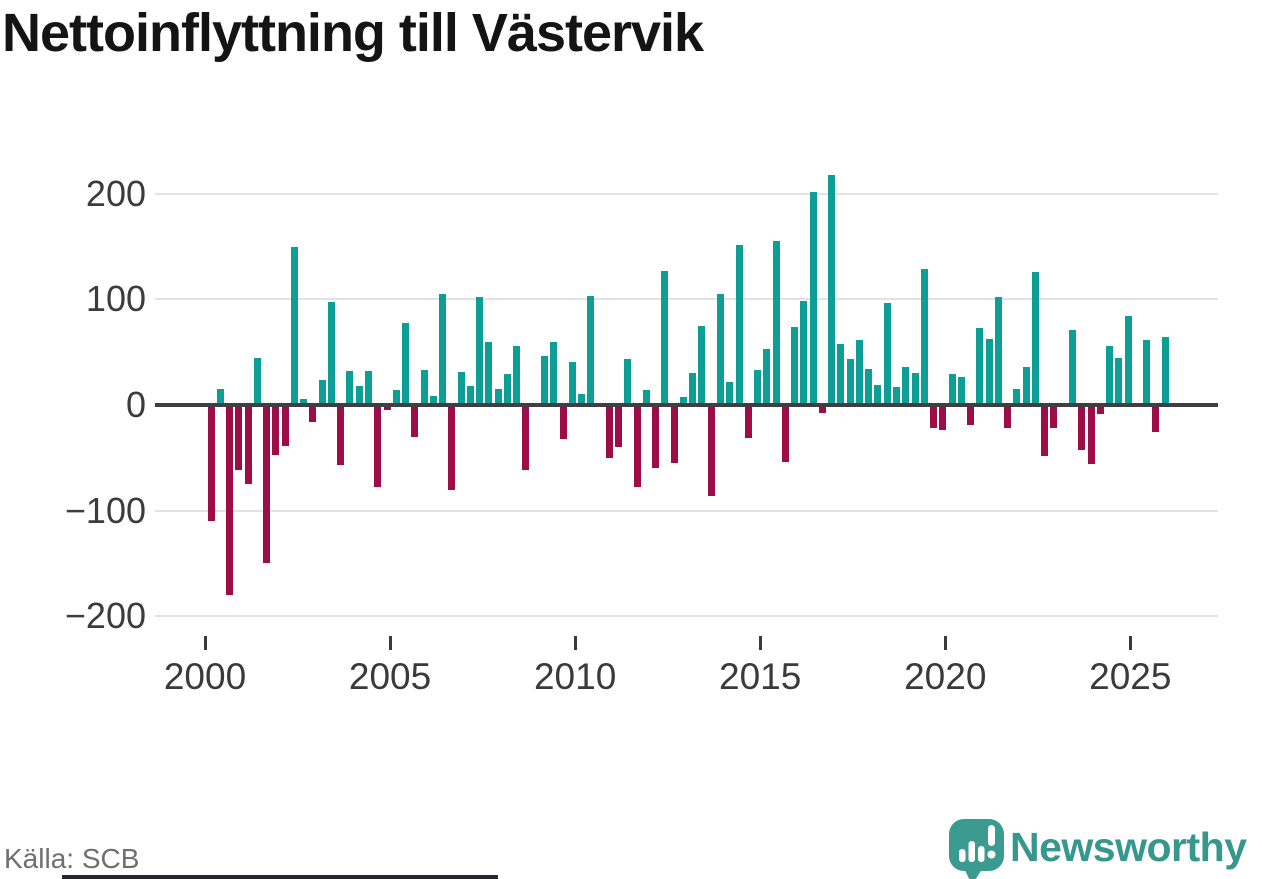  Describe the element at coordinates (526, 438) in the screenshot. I see `bar-2008-Q3` at that location.